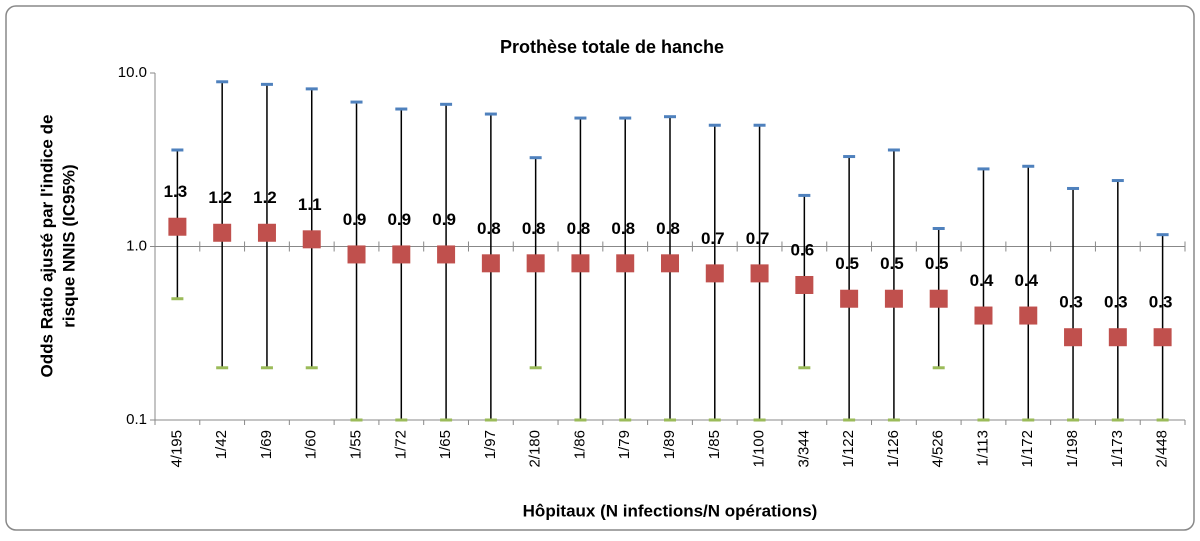 The height and width of the screenshot is (541, 1200). I want to click on x-tick-label: 4/195, so click(176, 449).